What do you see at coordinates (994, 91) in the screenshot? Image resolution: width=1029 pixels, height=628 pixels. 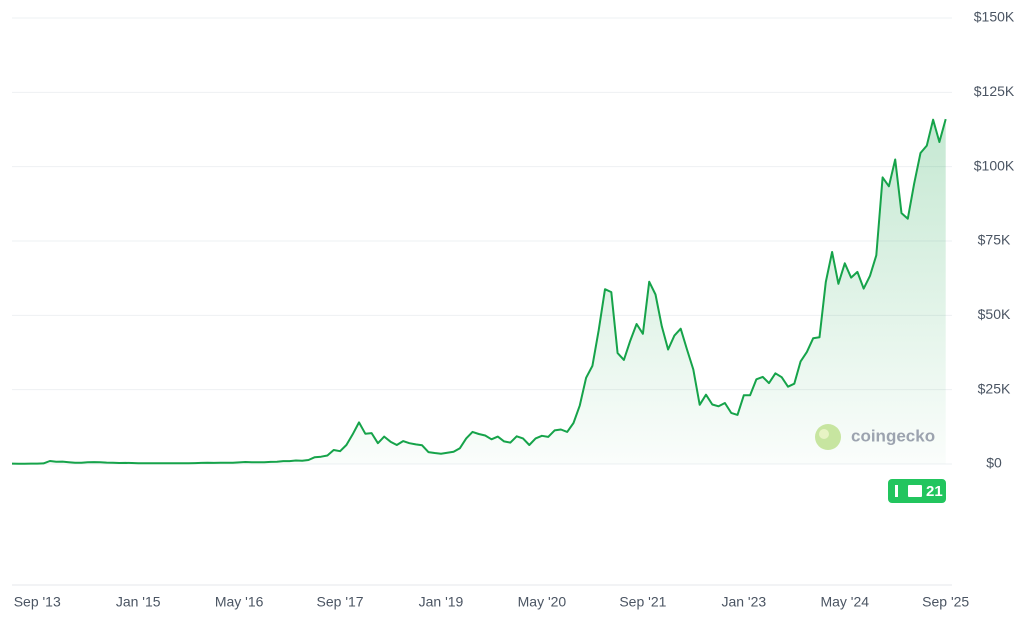 I see `y-tick-label: $125K` at bounding box center [994, 91].